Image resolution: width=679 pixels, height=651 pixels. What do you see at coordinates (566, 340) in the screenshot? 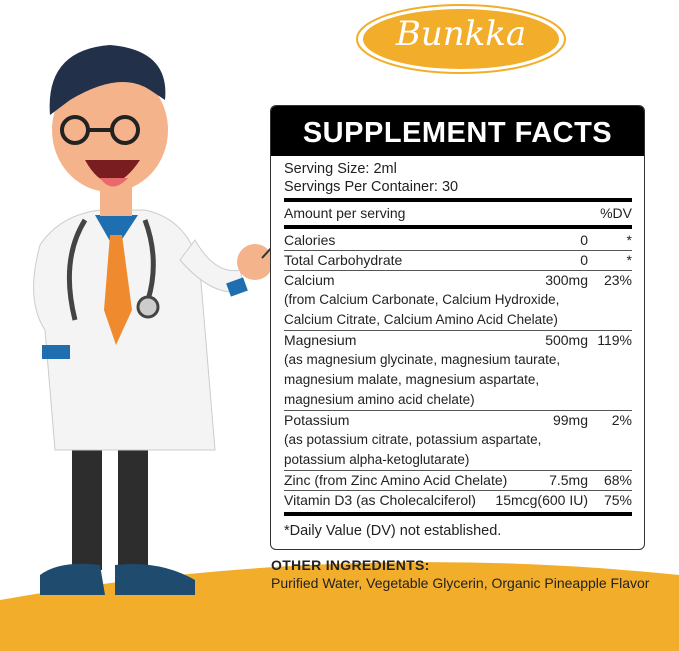
I see `nutrient-amount: 500mg` at bounding box center [566, 340].